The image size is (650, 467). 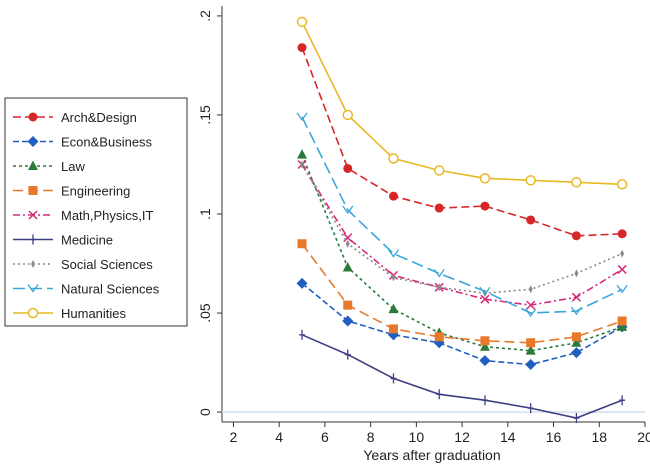 I want to click on legend-label: Arch&Design, so click(x=99, y=117).